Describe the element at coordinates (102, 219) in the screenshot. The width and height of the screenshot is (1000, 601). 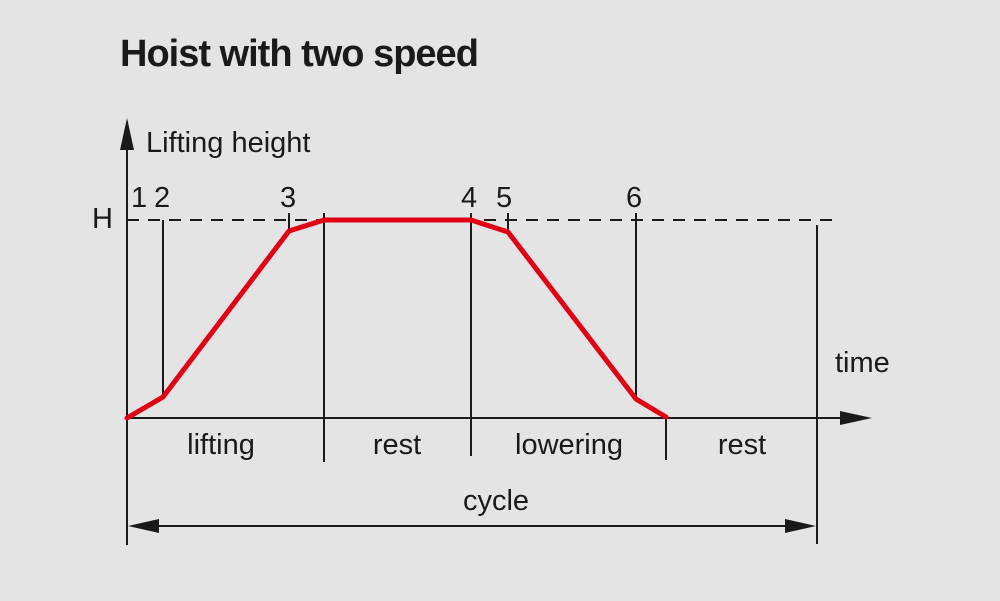
I see `height-h-label: H` at that location.